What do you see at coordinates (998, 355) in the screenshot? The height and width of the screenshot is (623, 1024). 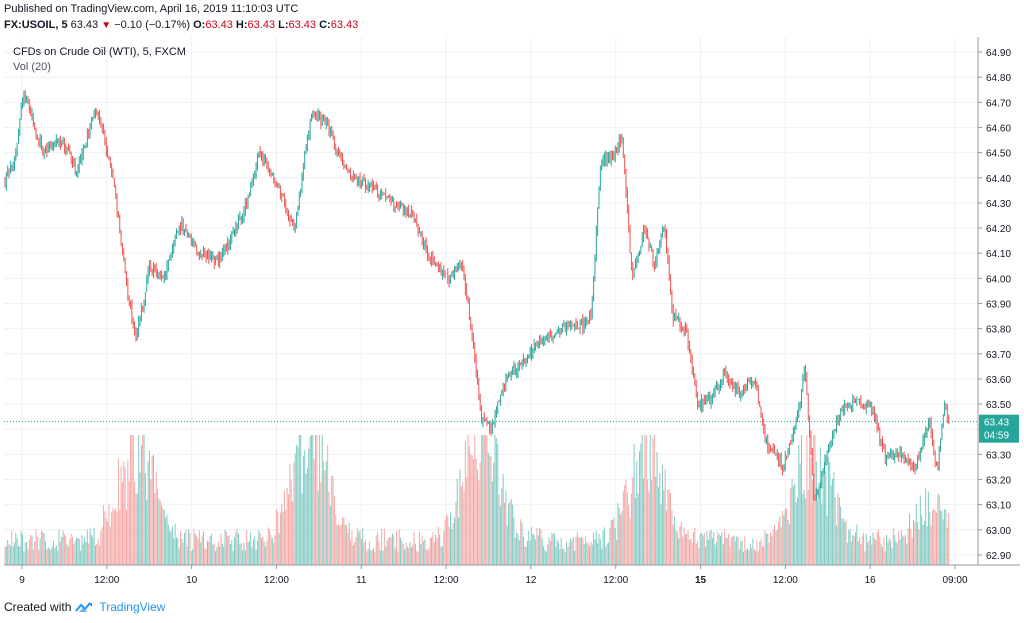 I see `y-tick-label: 63.70` at bounding box center [998, 355].